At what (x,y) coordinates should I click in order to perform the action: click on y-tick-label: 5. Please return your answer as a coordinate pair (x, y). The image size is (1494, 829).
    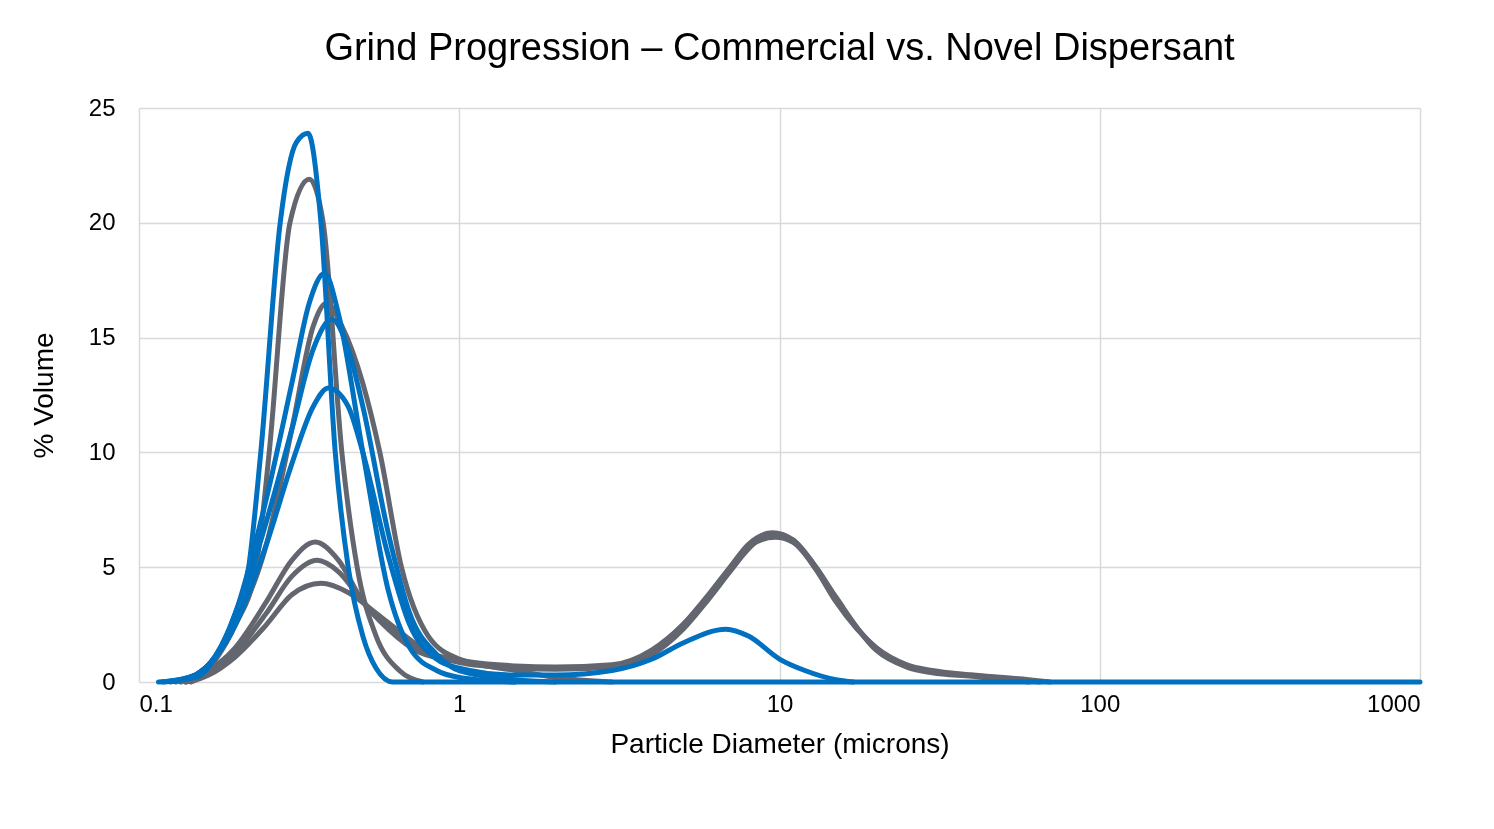
    Looking at the image, I should click on (109, 566).